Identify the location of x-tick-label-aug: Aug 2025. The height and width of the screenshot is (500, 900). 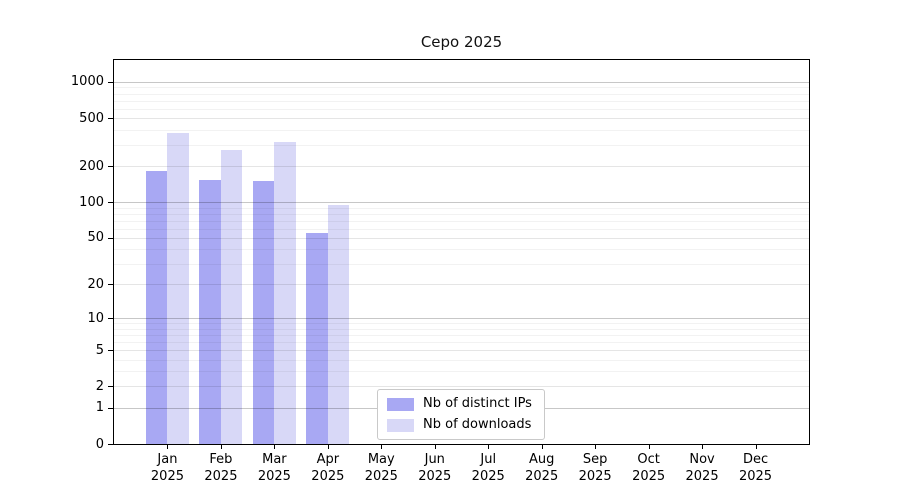
(542, 468).